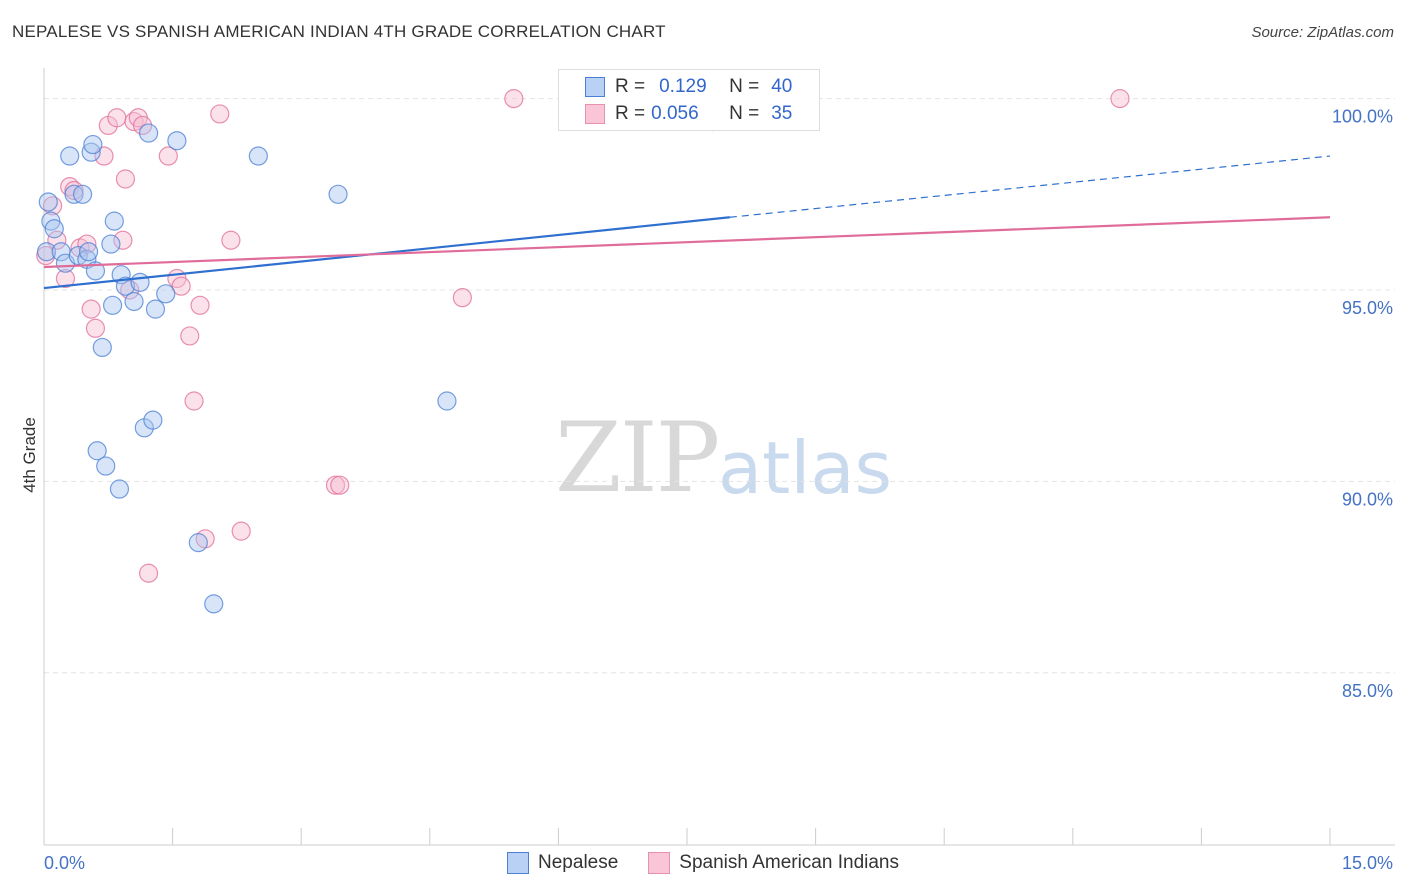 The height and width of the screenshot is (892, 1406). Describe the element at coordinates (1362, 117) in the screenshot. I see `y-tick-label: 100.0%` at that location.